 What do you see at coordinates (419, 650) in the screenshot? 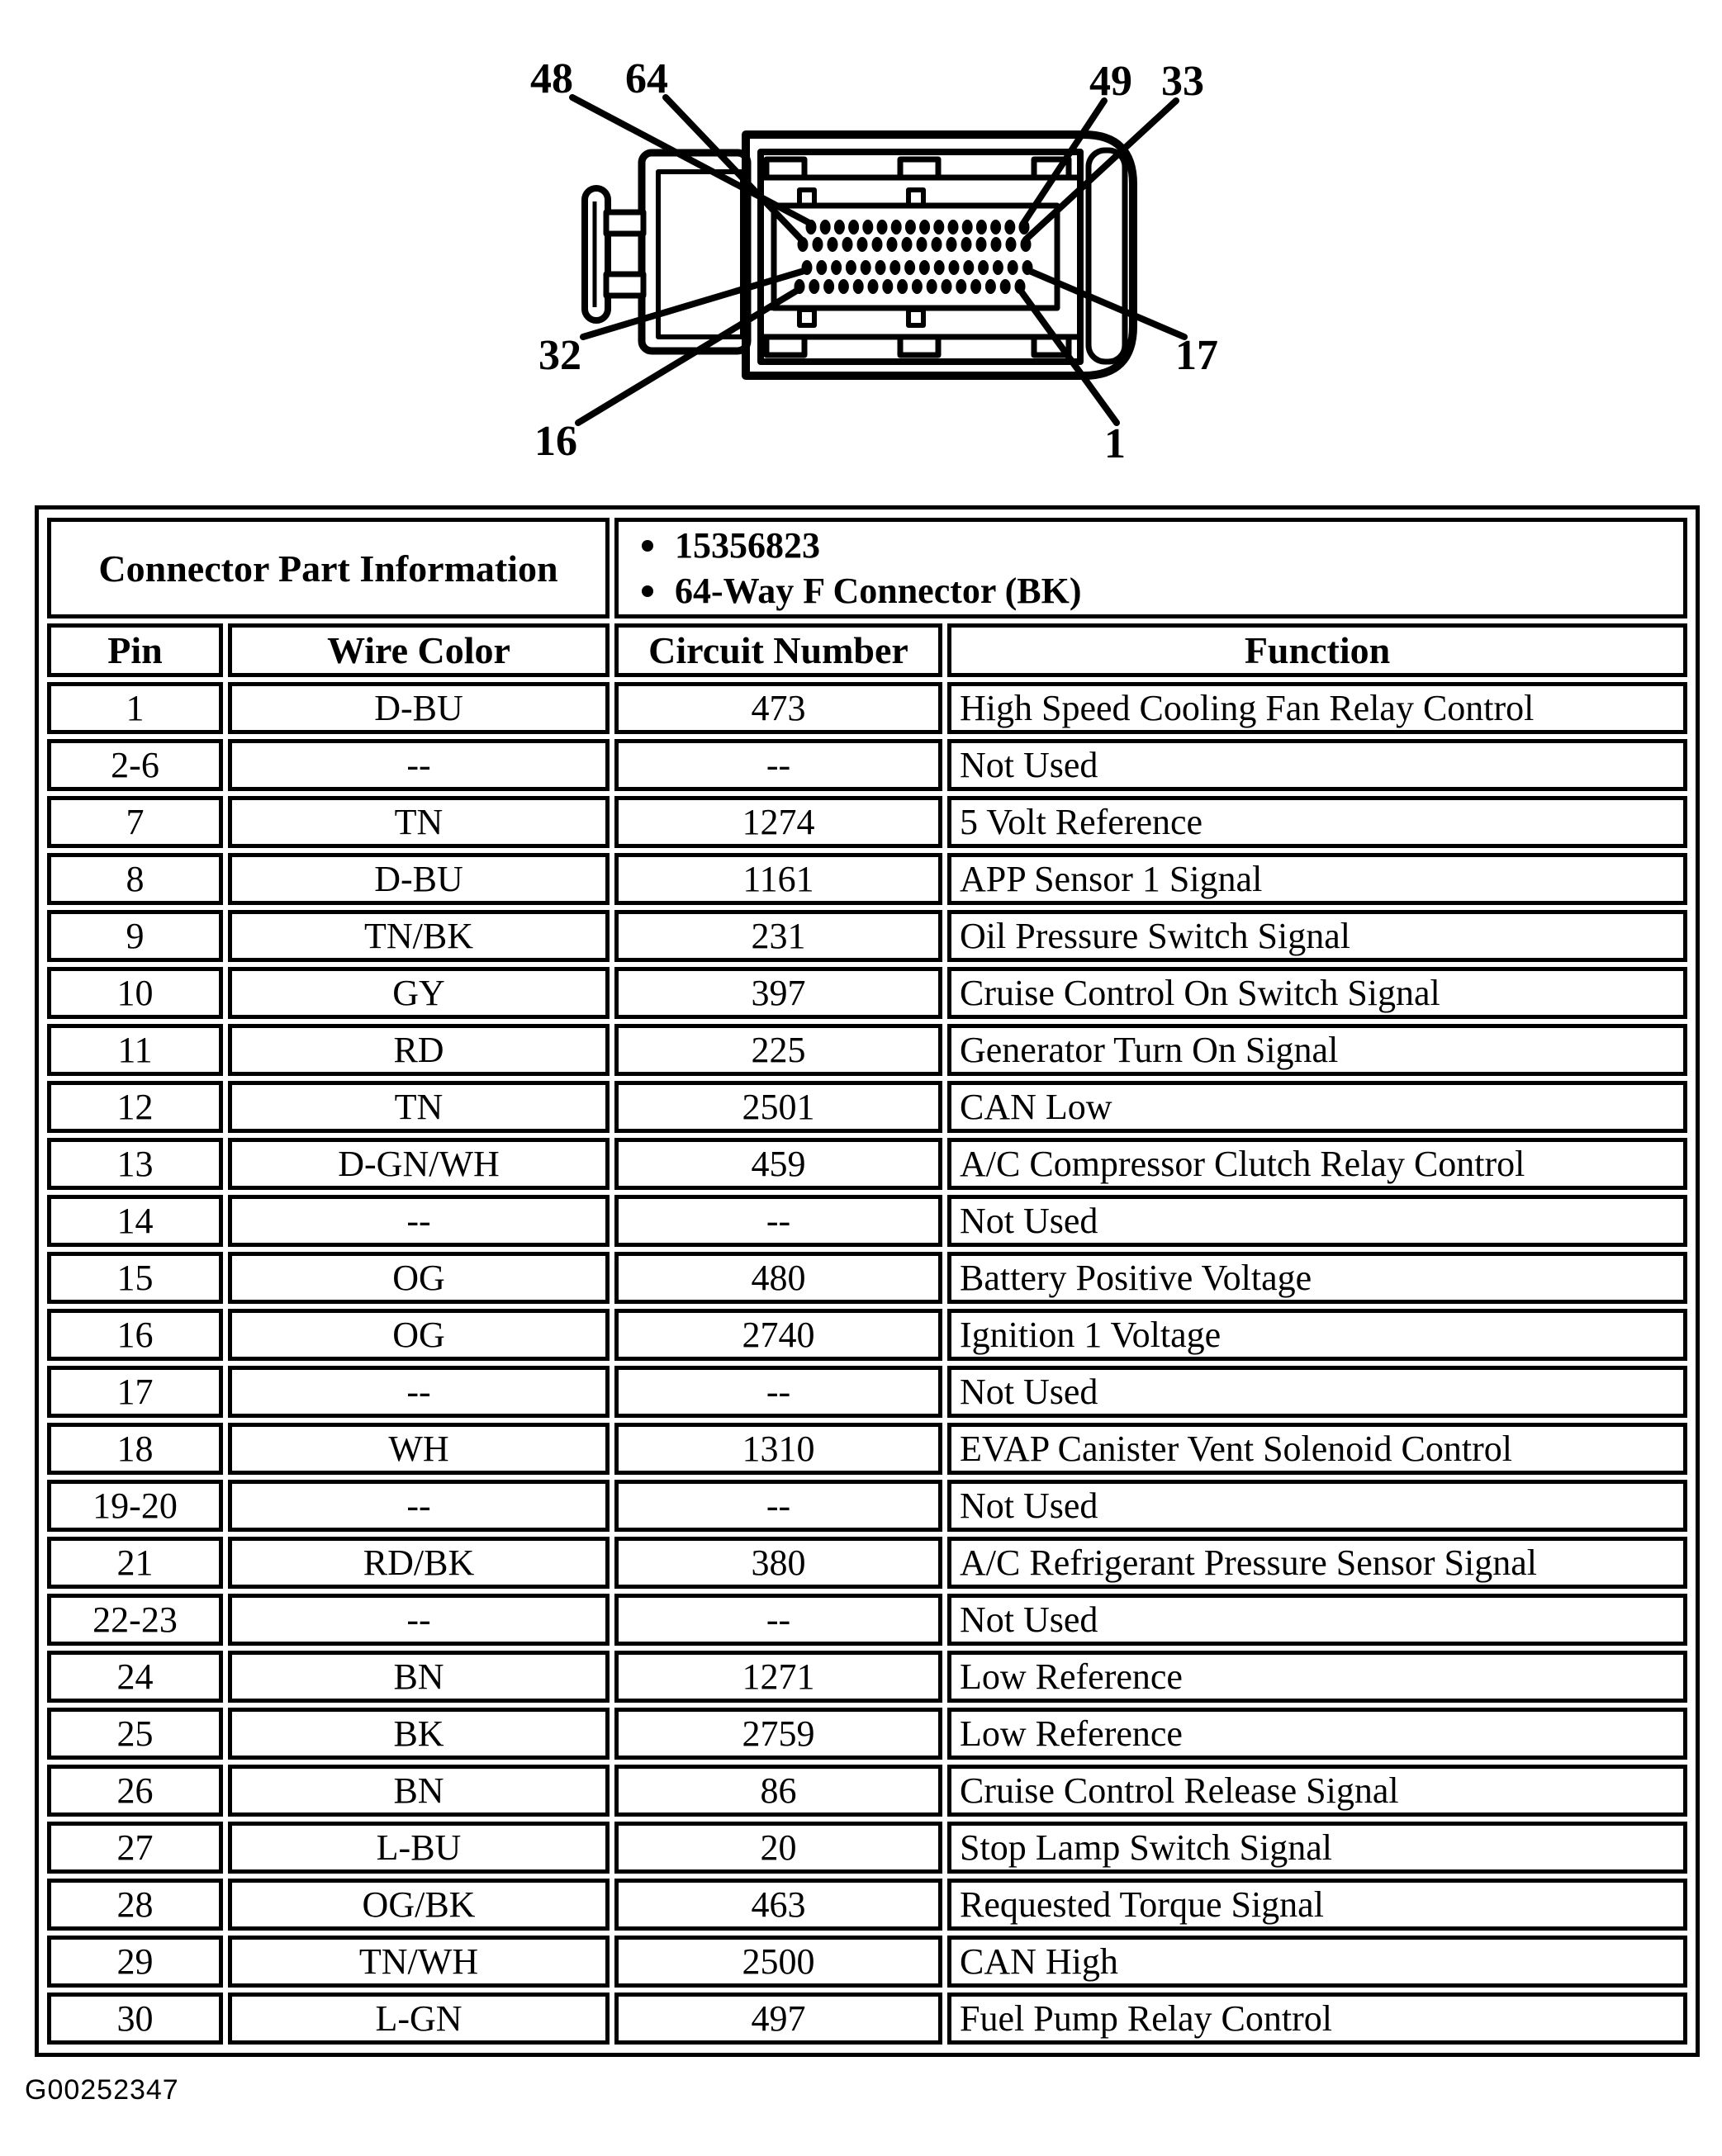
I see `column-header-wire: Wire Color` at bounding box center [419, 650].